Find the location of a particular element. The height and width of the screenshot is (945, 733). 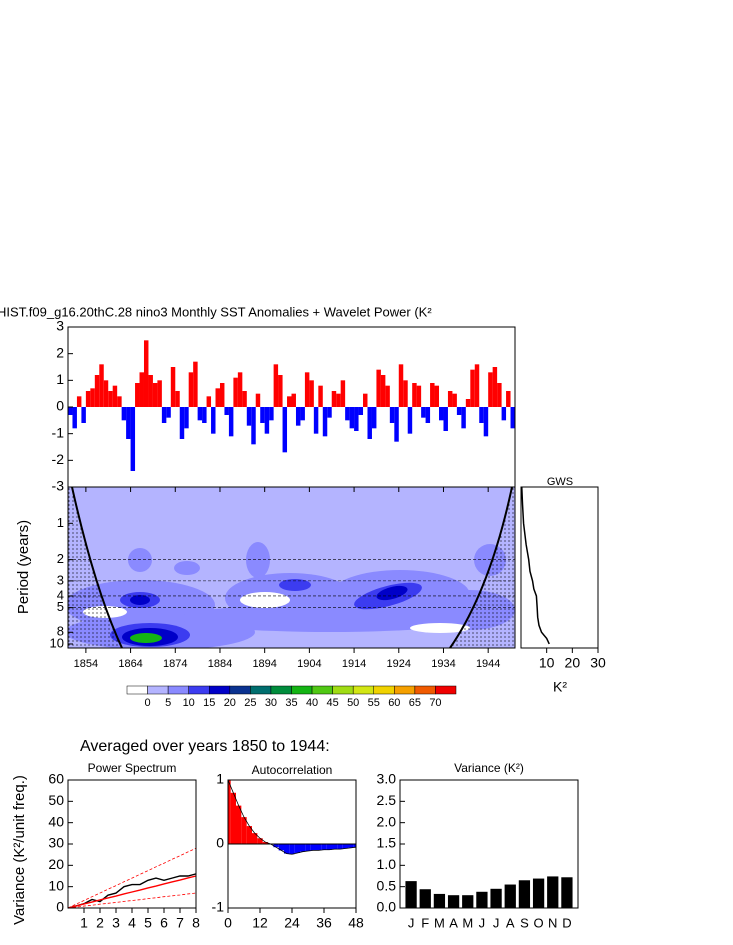

y-tick-label: 1.5 is located at coordinates (387, 843).